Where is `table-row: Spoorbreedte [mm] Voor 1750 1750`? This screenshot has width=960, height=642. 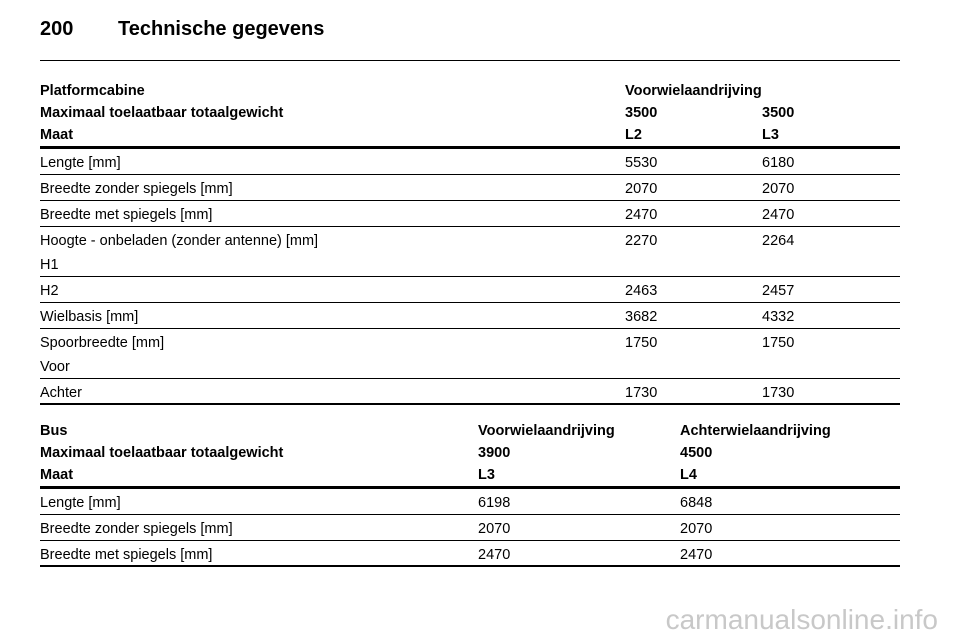
table-row: Spoorbreedte [mm] Voor 1750 1750 is located at coordinates (470, 354).